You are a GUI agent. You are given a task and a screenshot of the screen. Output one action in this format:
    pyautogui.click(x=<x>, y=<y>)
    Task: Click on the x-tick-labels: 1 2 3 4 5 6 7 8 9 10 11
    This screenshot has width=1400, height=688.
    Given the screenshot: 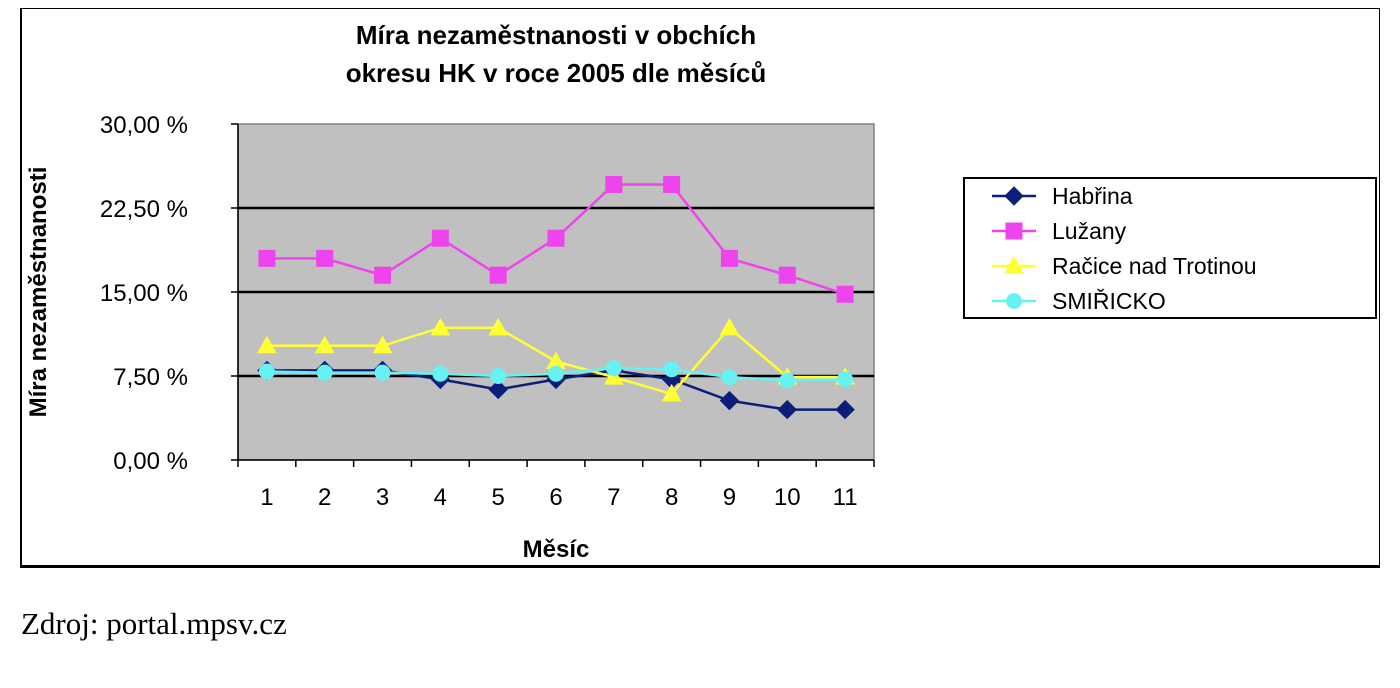 What is the action you would take?
    pyautogui.click(x=558, y=497)
    